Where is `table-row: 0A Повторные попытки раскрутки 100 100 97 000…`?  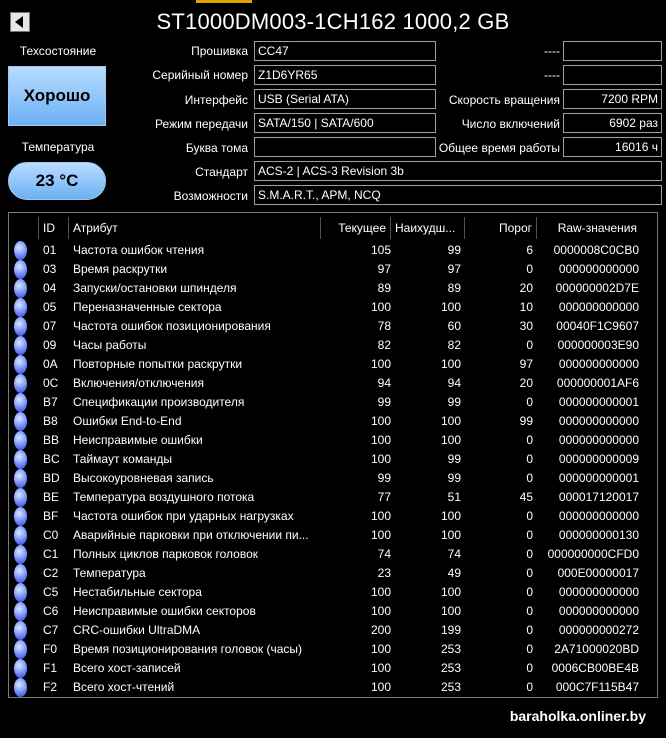 table-row: 0A Повторные попытки раскрутки 100 100 97 000… is located at coordinates (333, 364).